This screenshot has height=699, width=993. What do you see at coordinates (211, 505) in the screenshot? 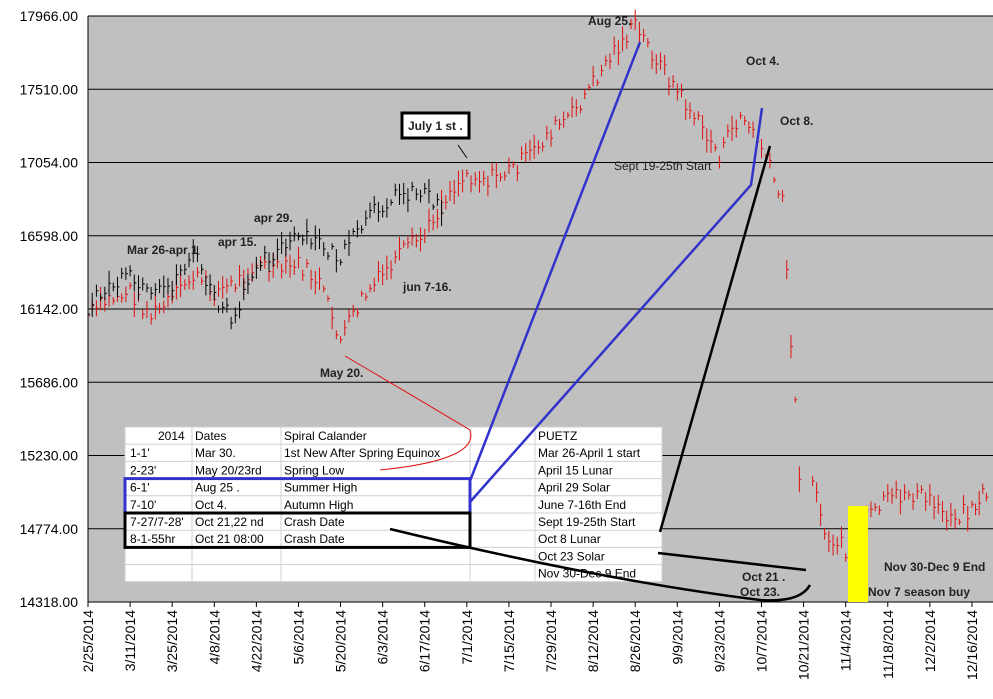
I see `table-cell: Oct 4.` at bounding box center [211, 505].